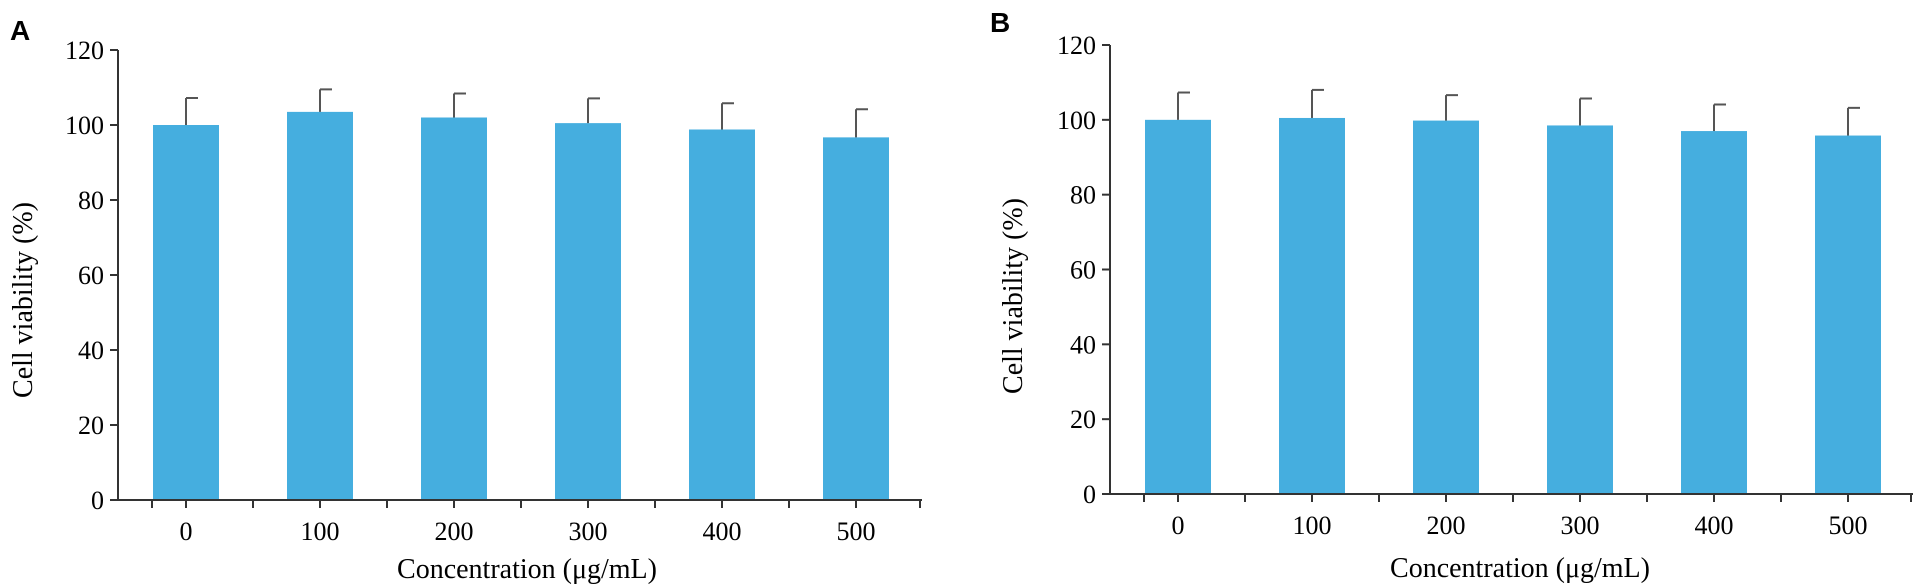 The height and width of the screenshot is (586, 1922). I want to click on panel-label: B, so click(1000, 22).